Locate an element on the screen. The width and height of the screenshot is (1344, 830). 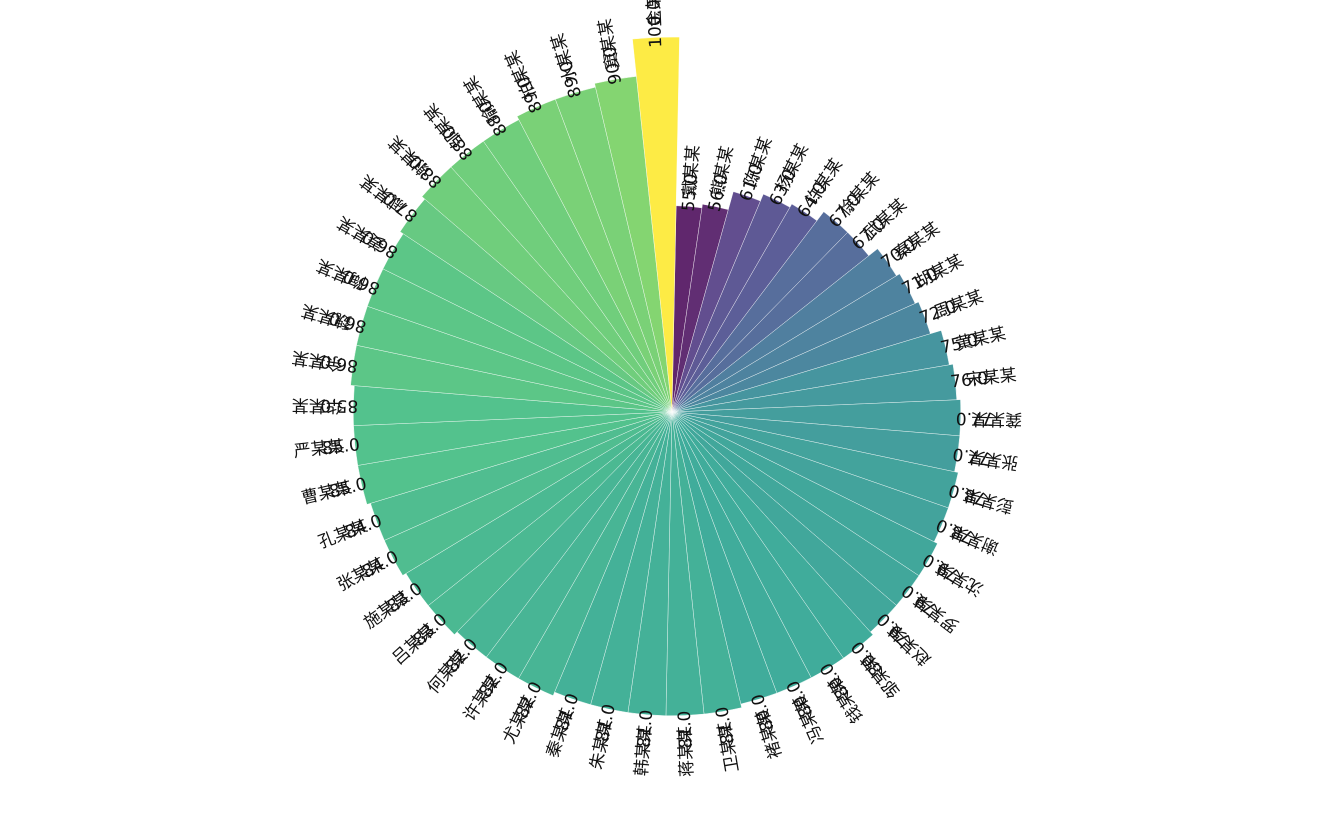
value-label: 100.0 is located at coordinates (655, 24).